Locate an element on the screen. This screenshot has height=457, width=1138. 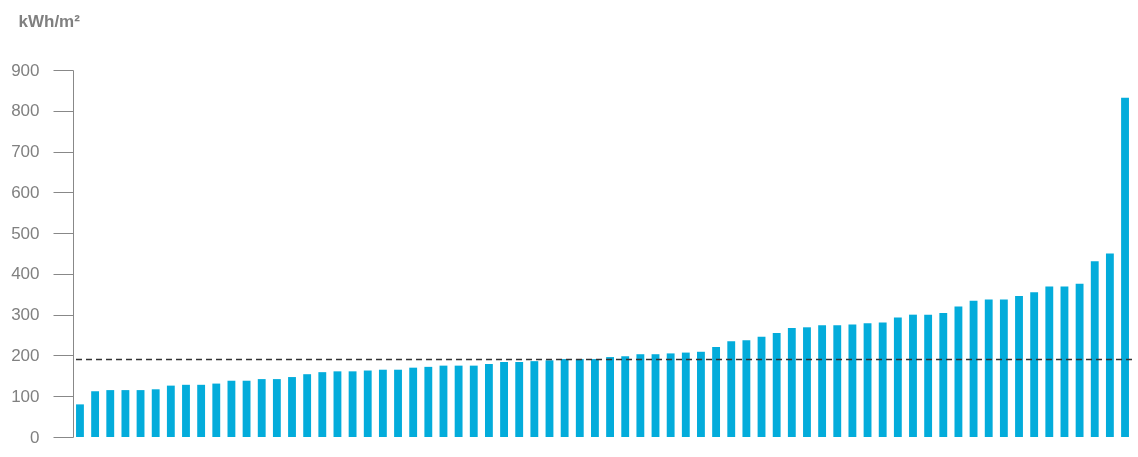
y-tick-label: 0 is located at coordinates (35, 437).